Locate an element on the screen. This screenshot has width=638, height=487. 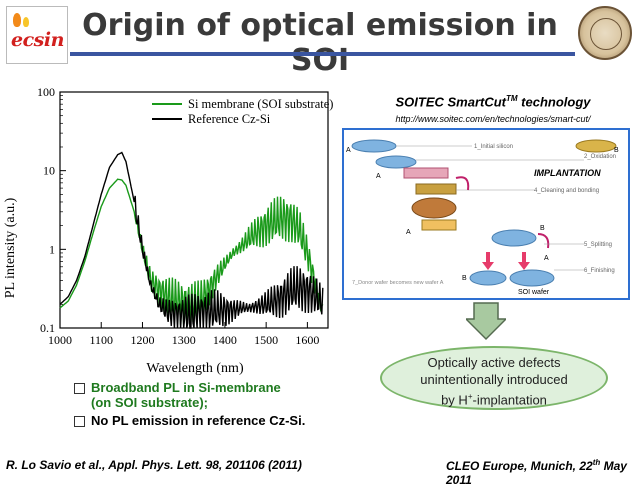
flame-icon-small is located at coordinates (26, 22).